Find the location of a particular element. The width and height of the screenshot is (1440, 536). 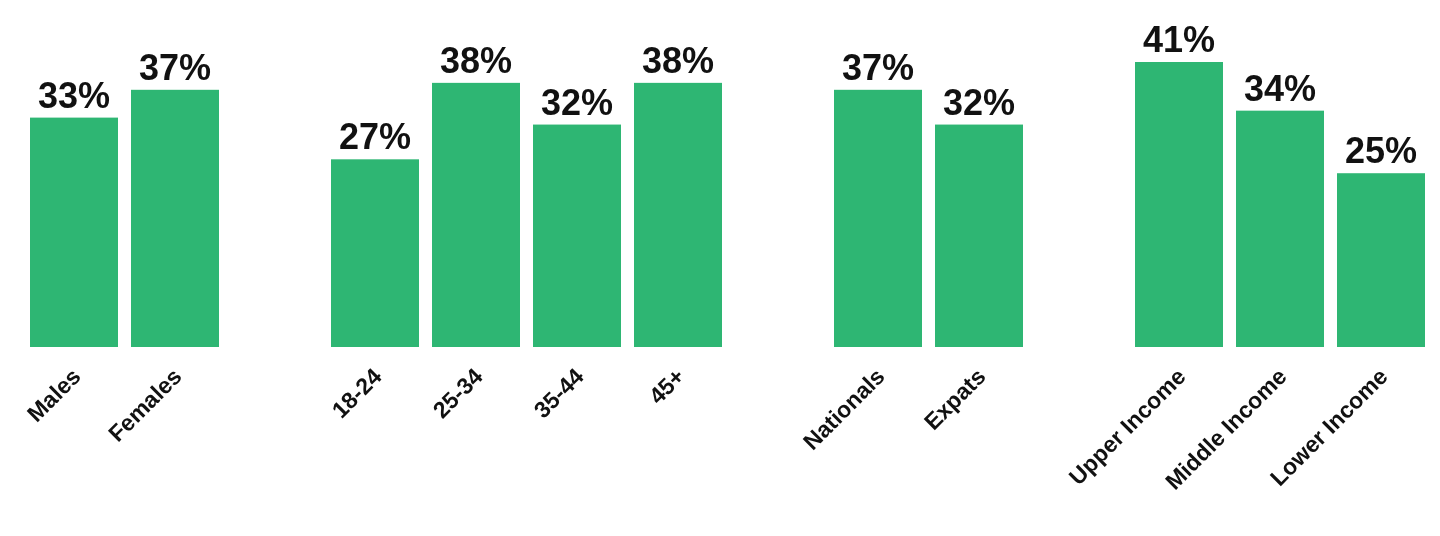

x-tick-label: 45+ is located at coordinates (666, 386).